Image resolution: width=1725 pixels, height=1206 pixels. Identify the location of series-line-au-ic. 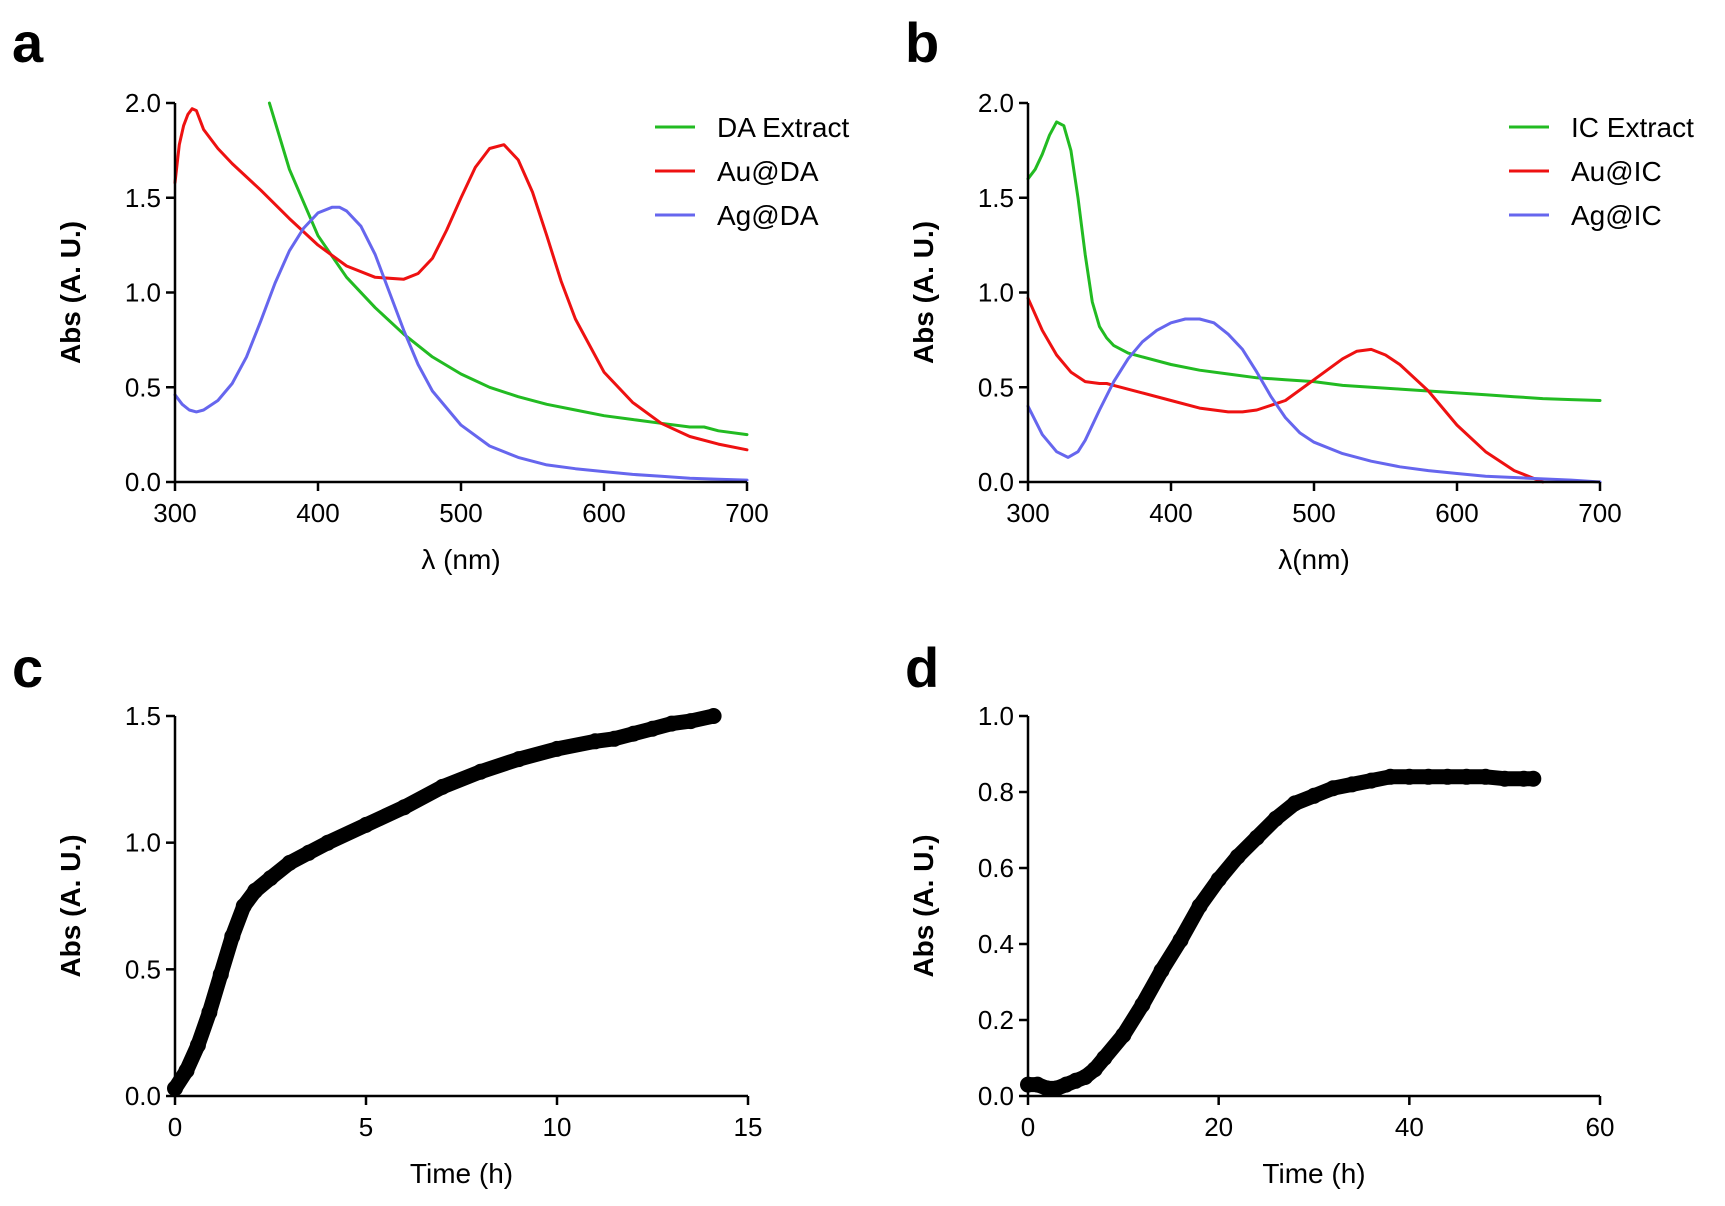
(1285, 390).